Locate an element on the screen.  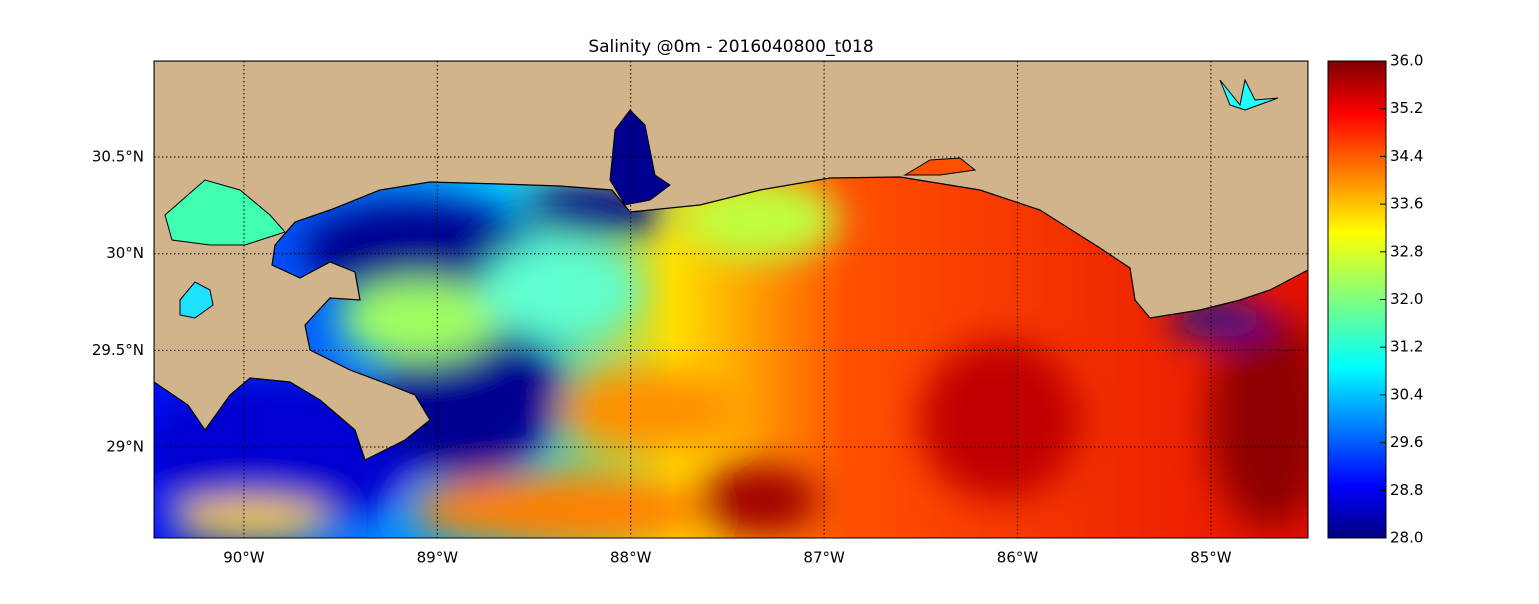
colorbar-tick-label: 31.2 is located at coordinates (1406, 347).